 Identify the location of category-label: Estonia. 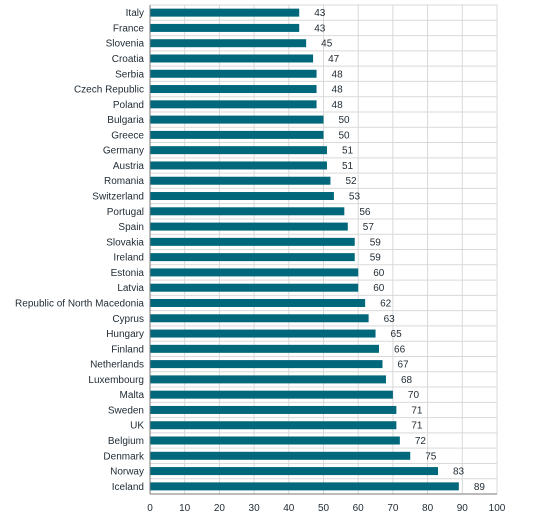
(128, 273).